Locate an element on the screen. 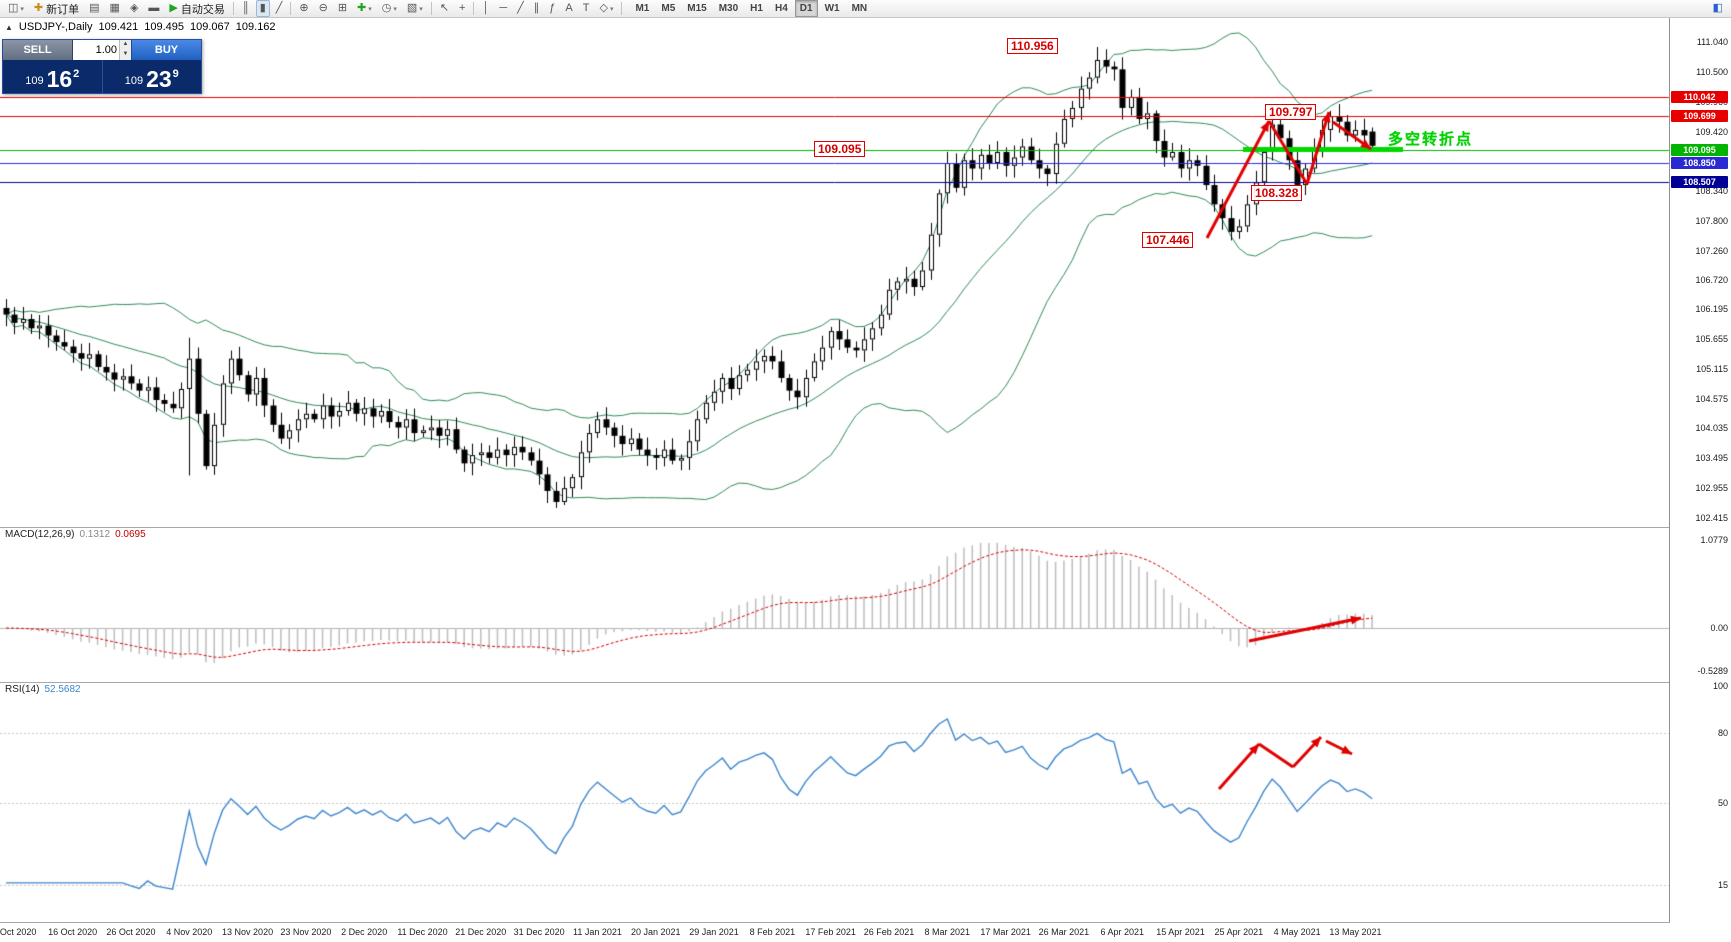  data-window-button: ▦ is located at coordinates (115, 8).